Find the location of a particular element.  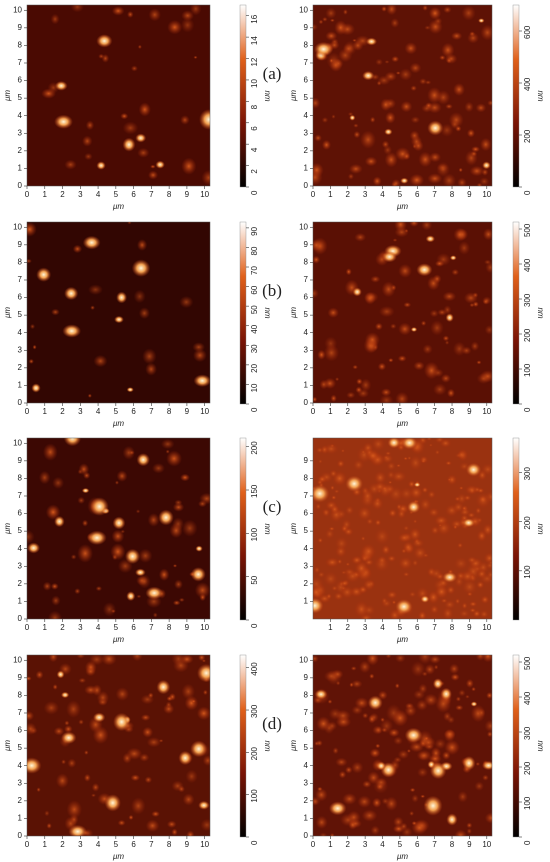

texture is located at coordinates (118, 745).